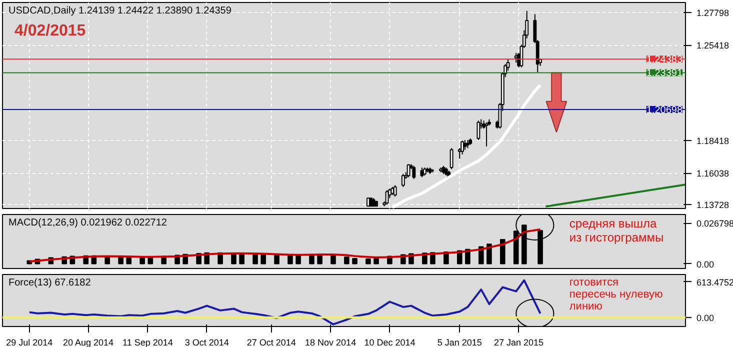 This screenshot has width=733, height=347. What do you see at coordinates (664, 74) in the screenshot?
I see `ref-line-label: 1.23391` at bounding box center [664, 74].